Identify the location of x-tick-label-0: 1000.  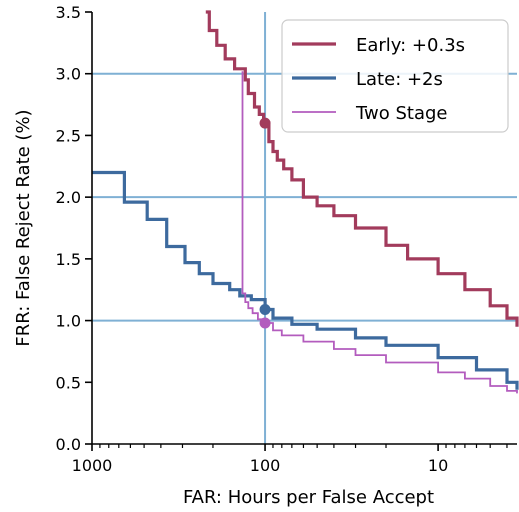
(92, 465).